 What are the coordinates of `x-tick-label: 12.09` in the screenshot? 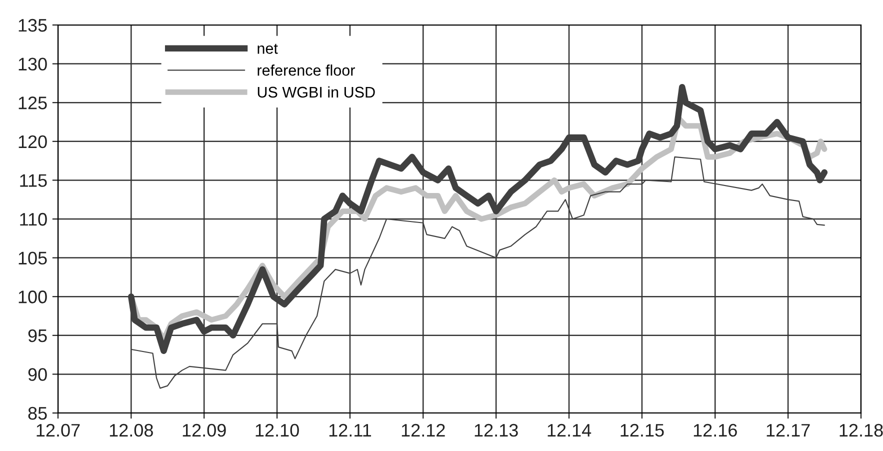 It's located at (204, 430).